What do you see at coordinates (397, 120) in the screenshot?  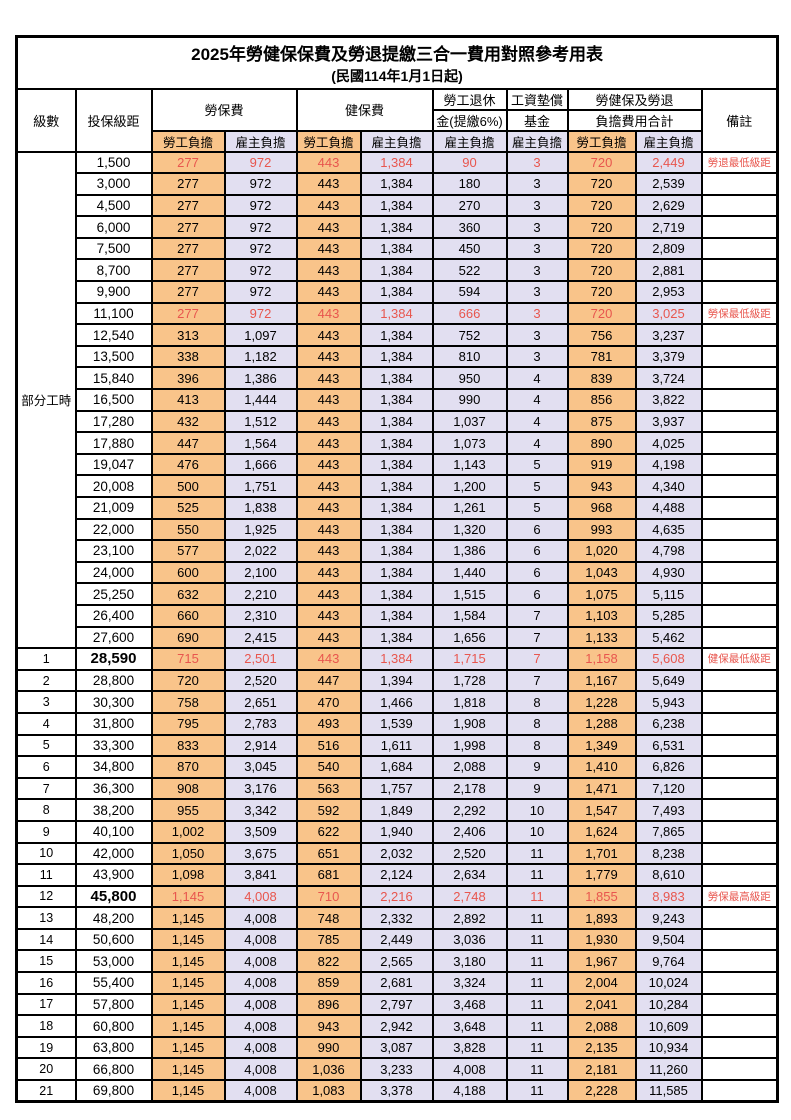 I see `header-row-1: 級數 投保級距 勞保費 健保費 勞工退休 工資墊償 勞健保及勞退 備註` at bounding box center [397, 120].